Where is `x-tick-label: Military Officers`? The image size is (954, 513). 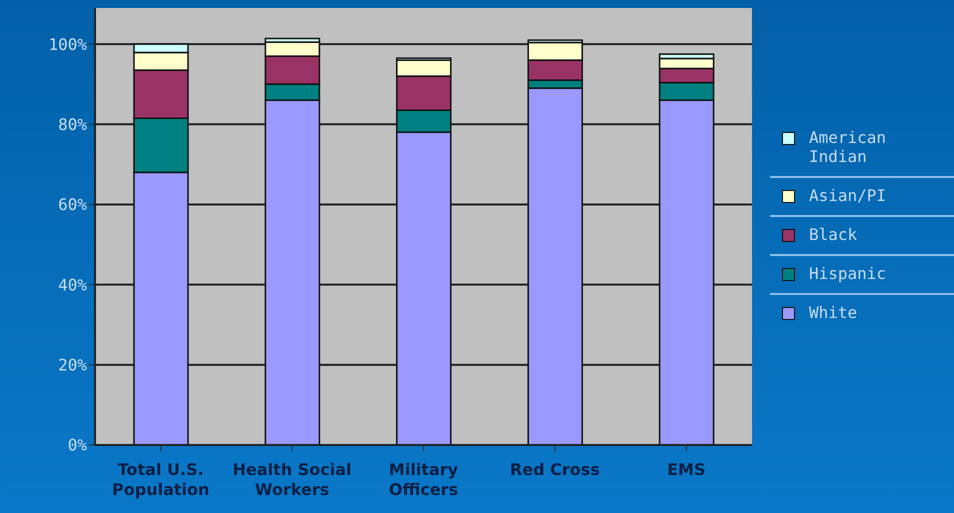
x-tick-label: Military Officers is located at coordinates (423, 479).